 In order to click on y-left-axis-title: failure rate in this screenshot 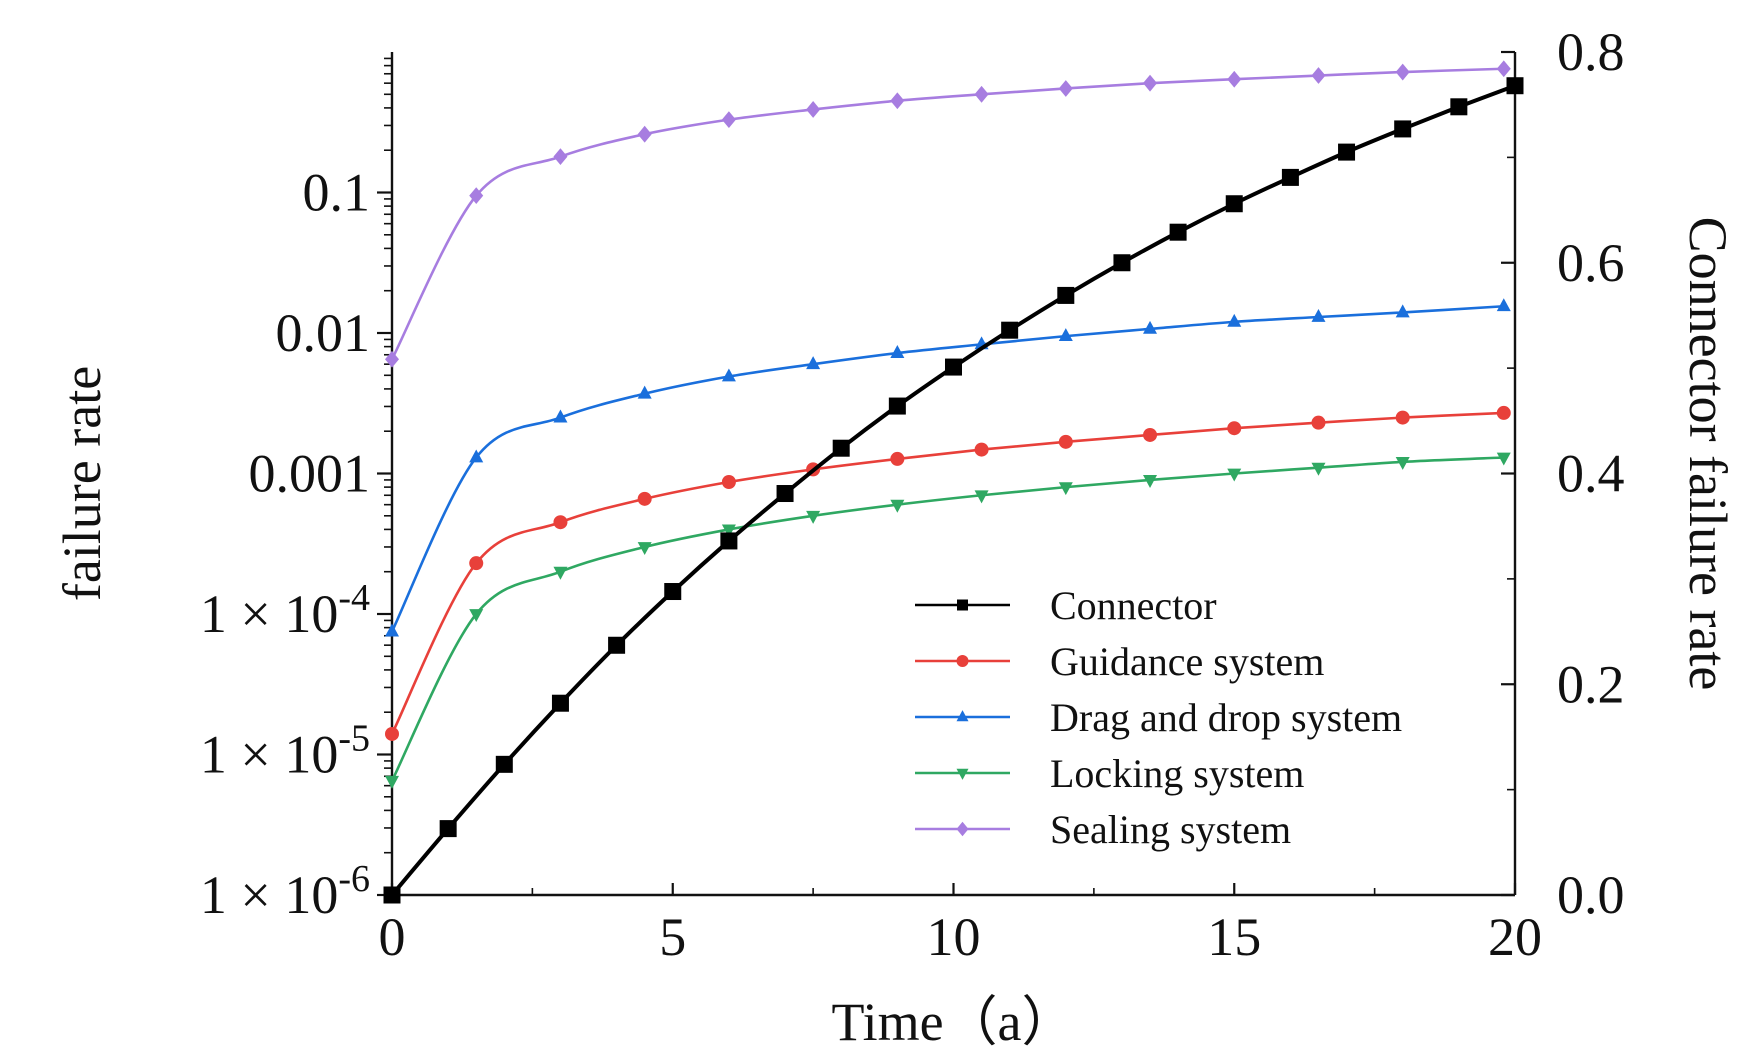, I will do `click(82, 483)`.